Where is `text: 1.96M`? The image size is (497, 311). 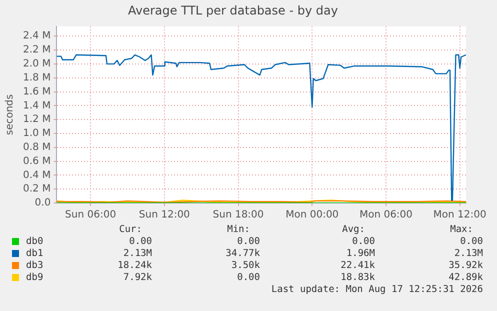 text: 1.96M is located at coordinates (360, 253).